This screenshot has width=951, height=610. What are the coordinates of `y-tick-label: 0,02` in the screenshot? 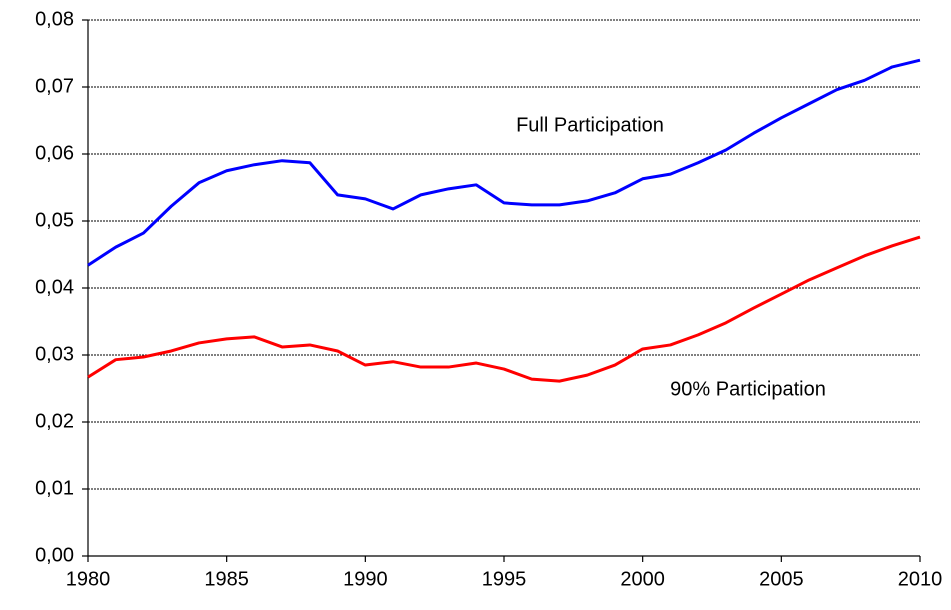 It's located at (54, 421).